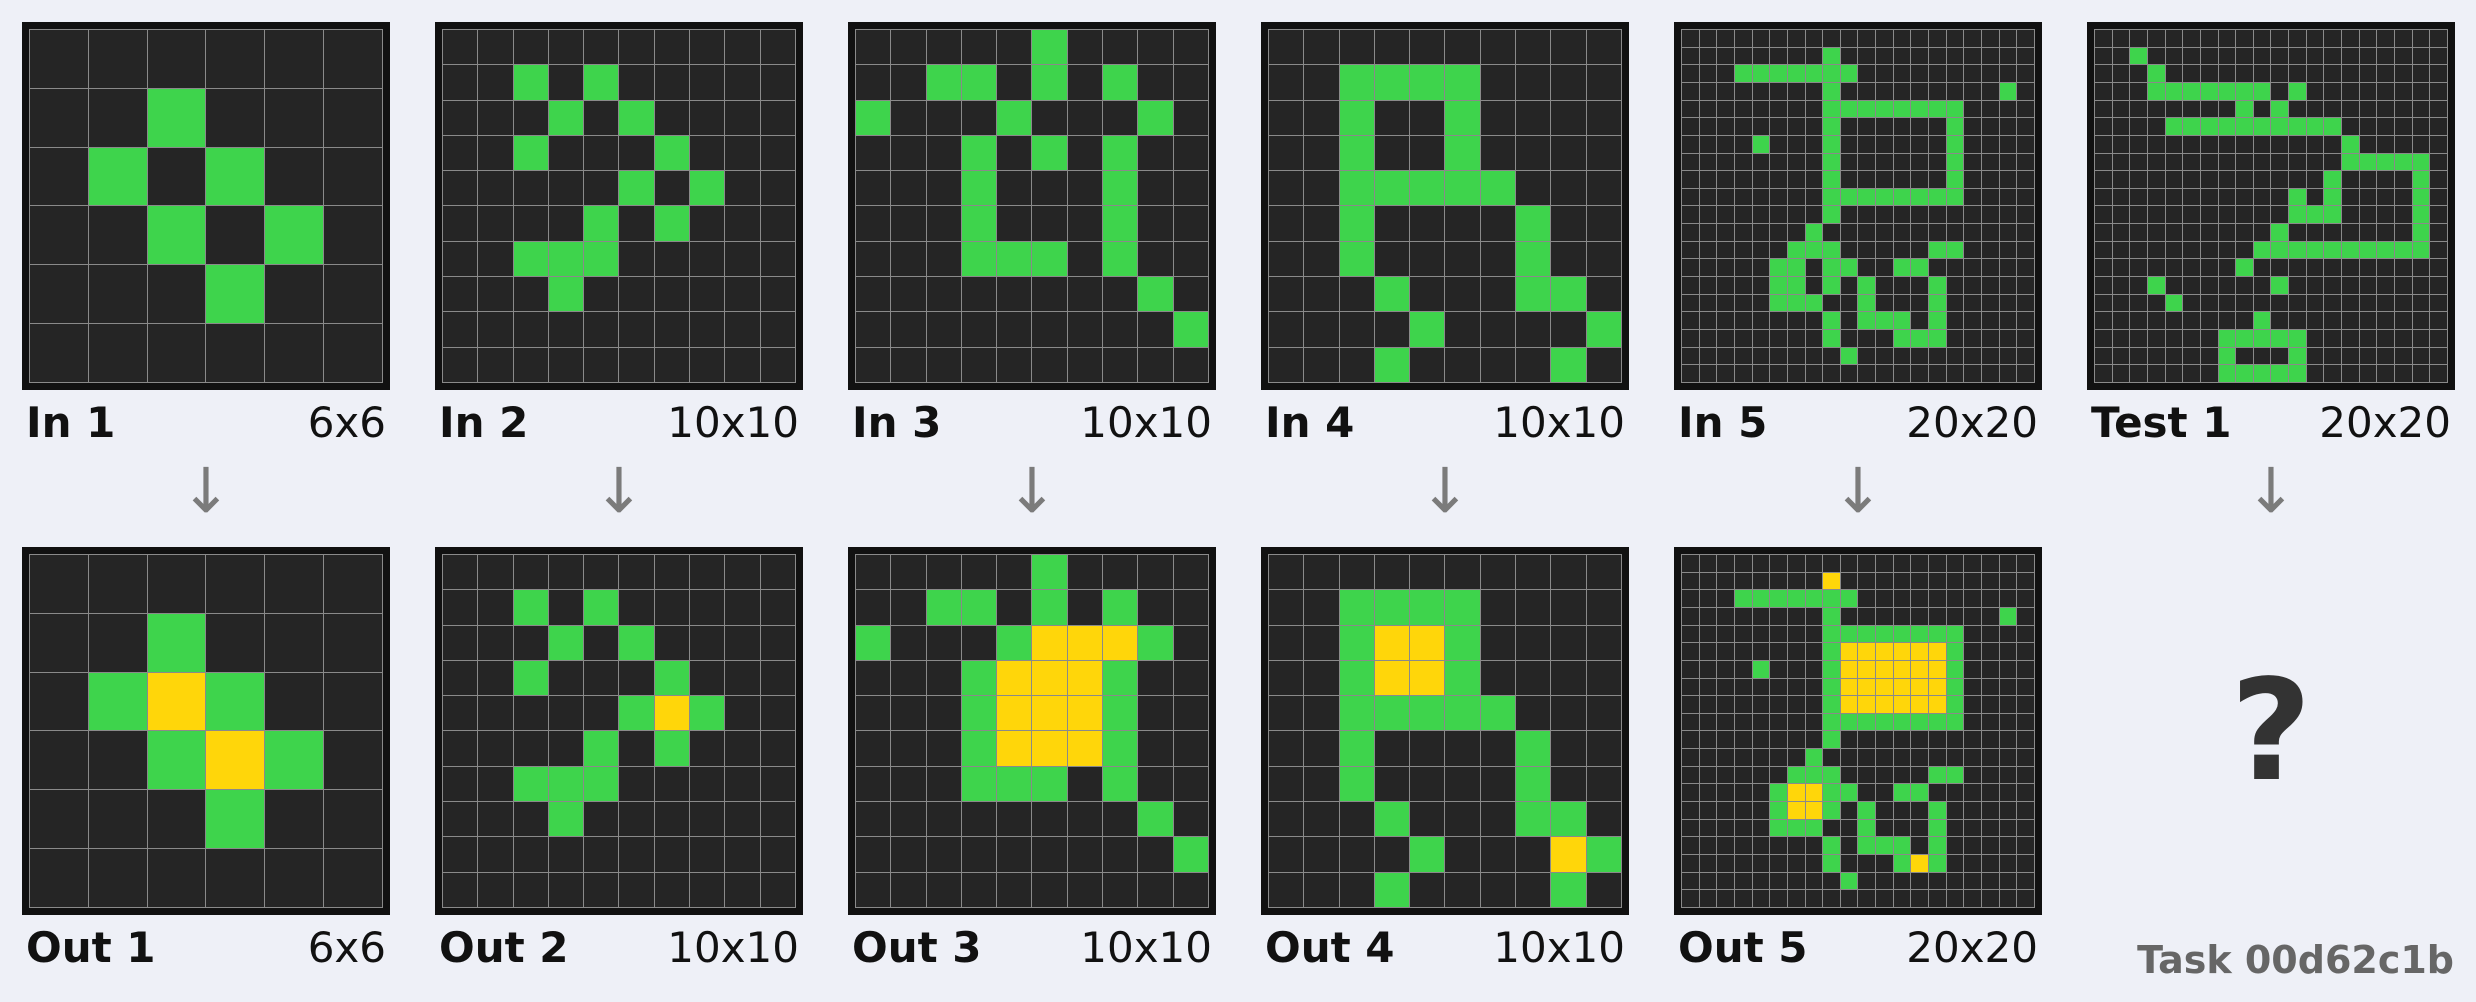 The width and height of the screenshot is (2476, 1002). Describe the element at coordinates (1858, 761) in the screenshot. I see `output-panel-5: Out 5 20x20` at that location.